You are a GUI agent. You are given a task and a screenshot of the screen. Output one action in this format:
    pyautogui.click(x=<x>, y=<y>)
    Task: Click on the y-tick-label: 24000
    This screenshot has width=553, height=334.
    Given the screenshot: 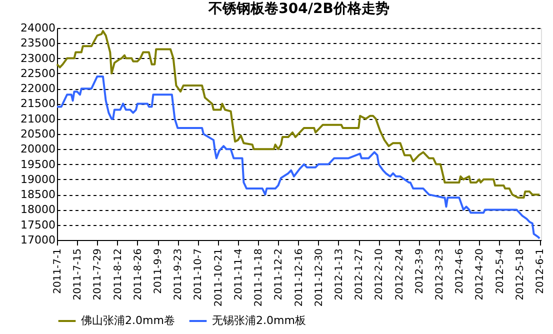 What is the action you would take?
    pyautogui.click(x=38, y=28)
    